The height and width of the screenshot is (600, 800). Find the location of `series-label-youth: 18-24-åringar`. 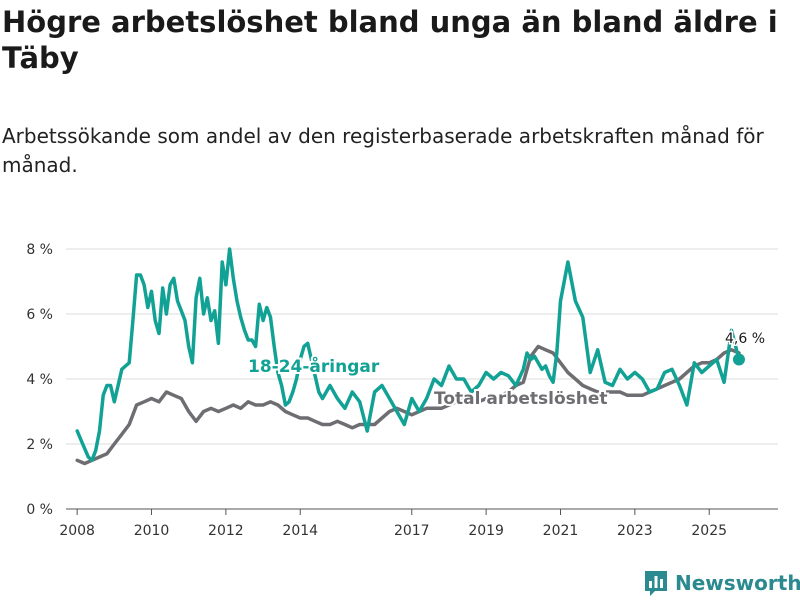

series-label-youth: 18-24-åringar is located at coordinates (314, 366).